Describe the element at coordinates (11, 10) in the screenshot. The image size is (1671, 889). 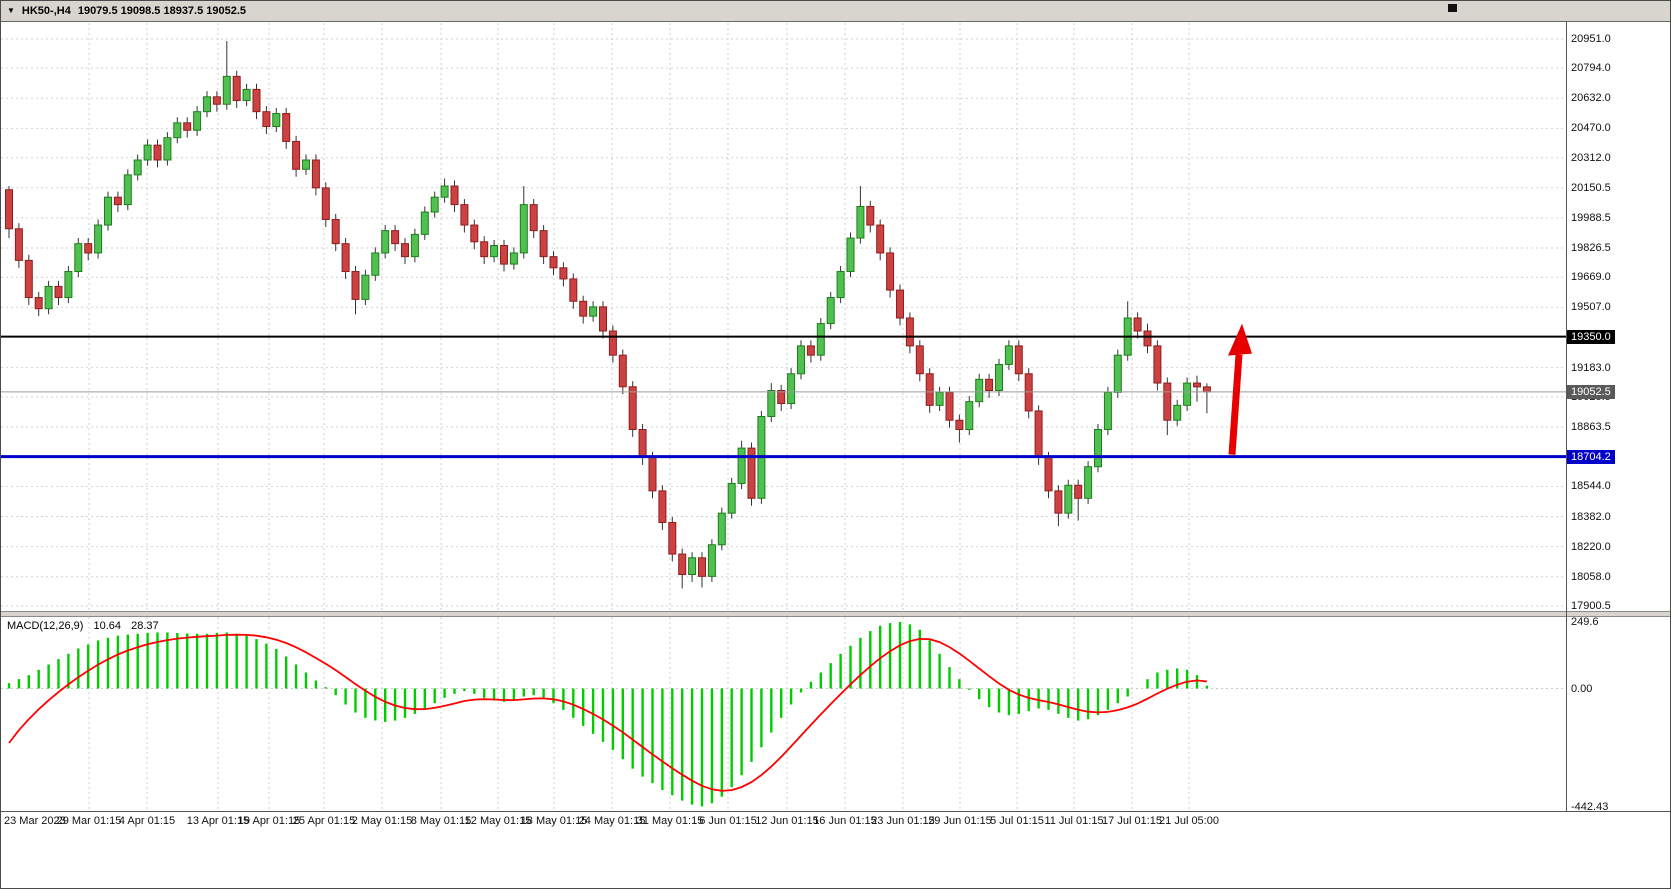
I see `symbol-dropdown-icon: ▼` at that location.